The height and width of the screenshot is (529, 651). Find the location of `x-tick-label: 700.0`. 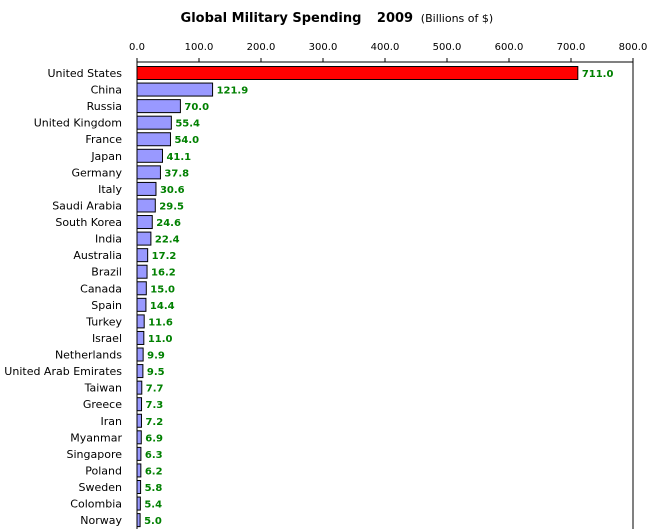

x-tick-label: 700.0 is located at coordinates (571, 47).